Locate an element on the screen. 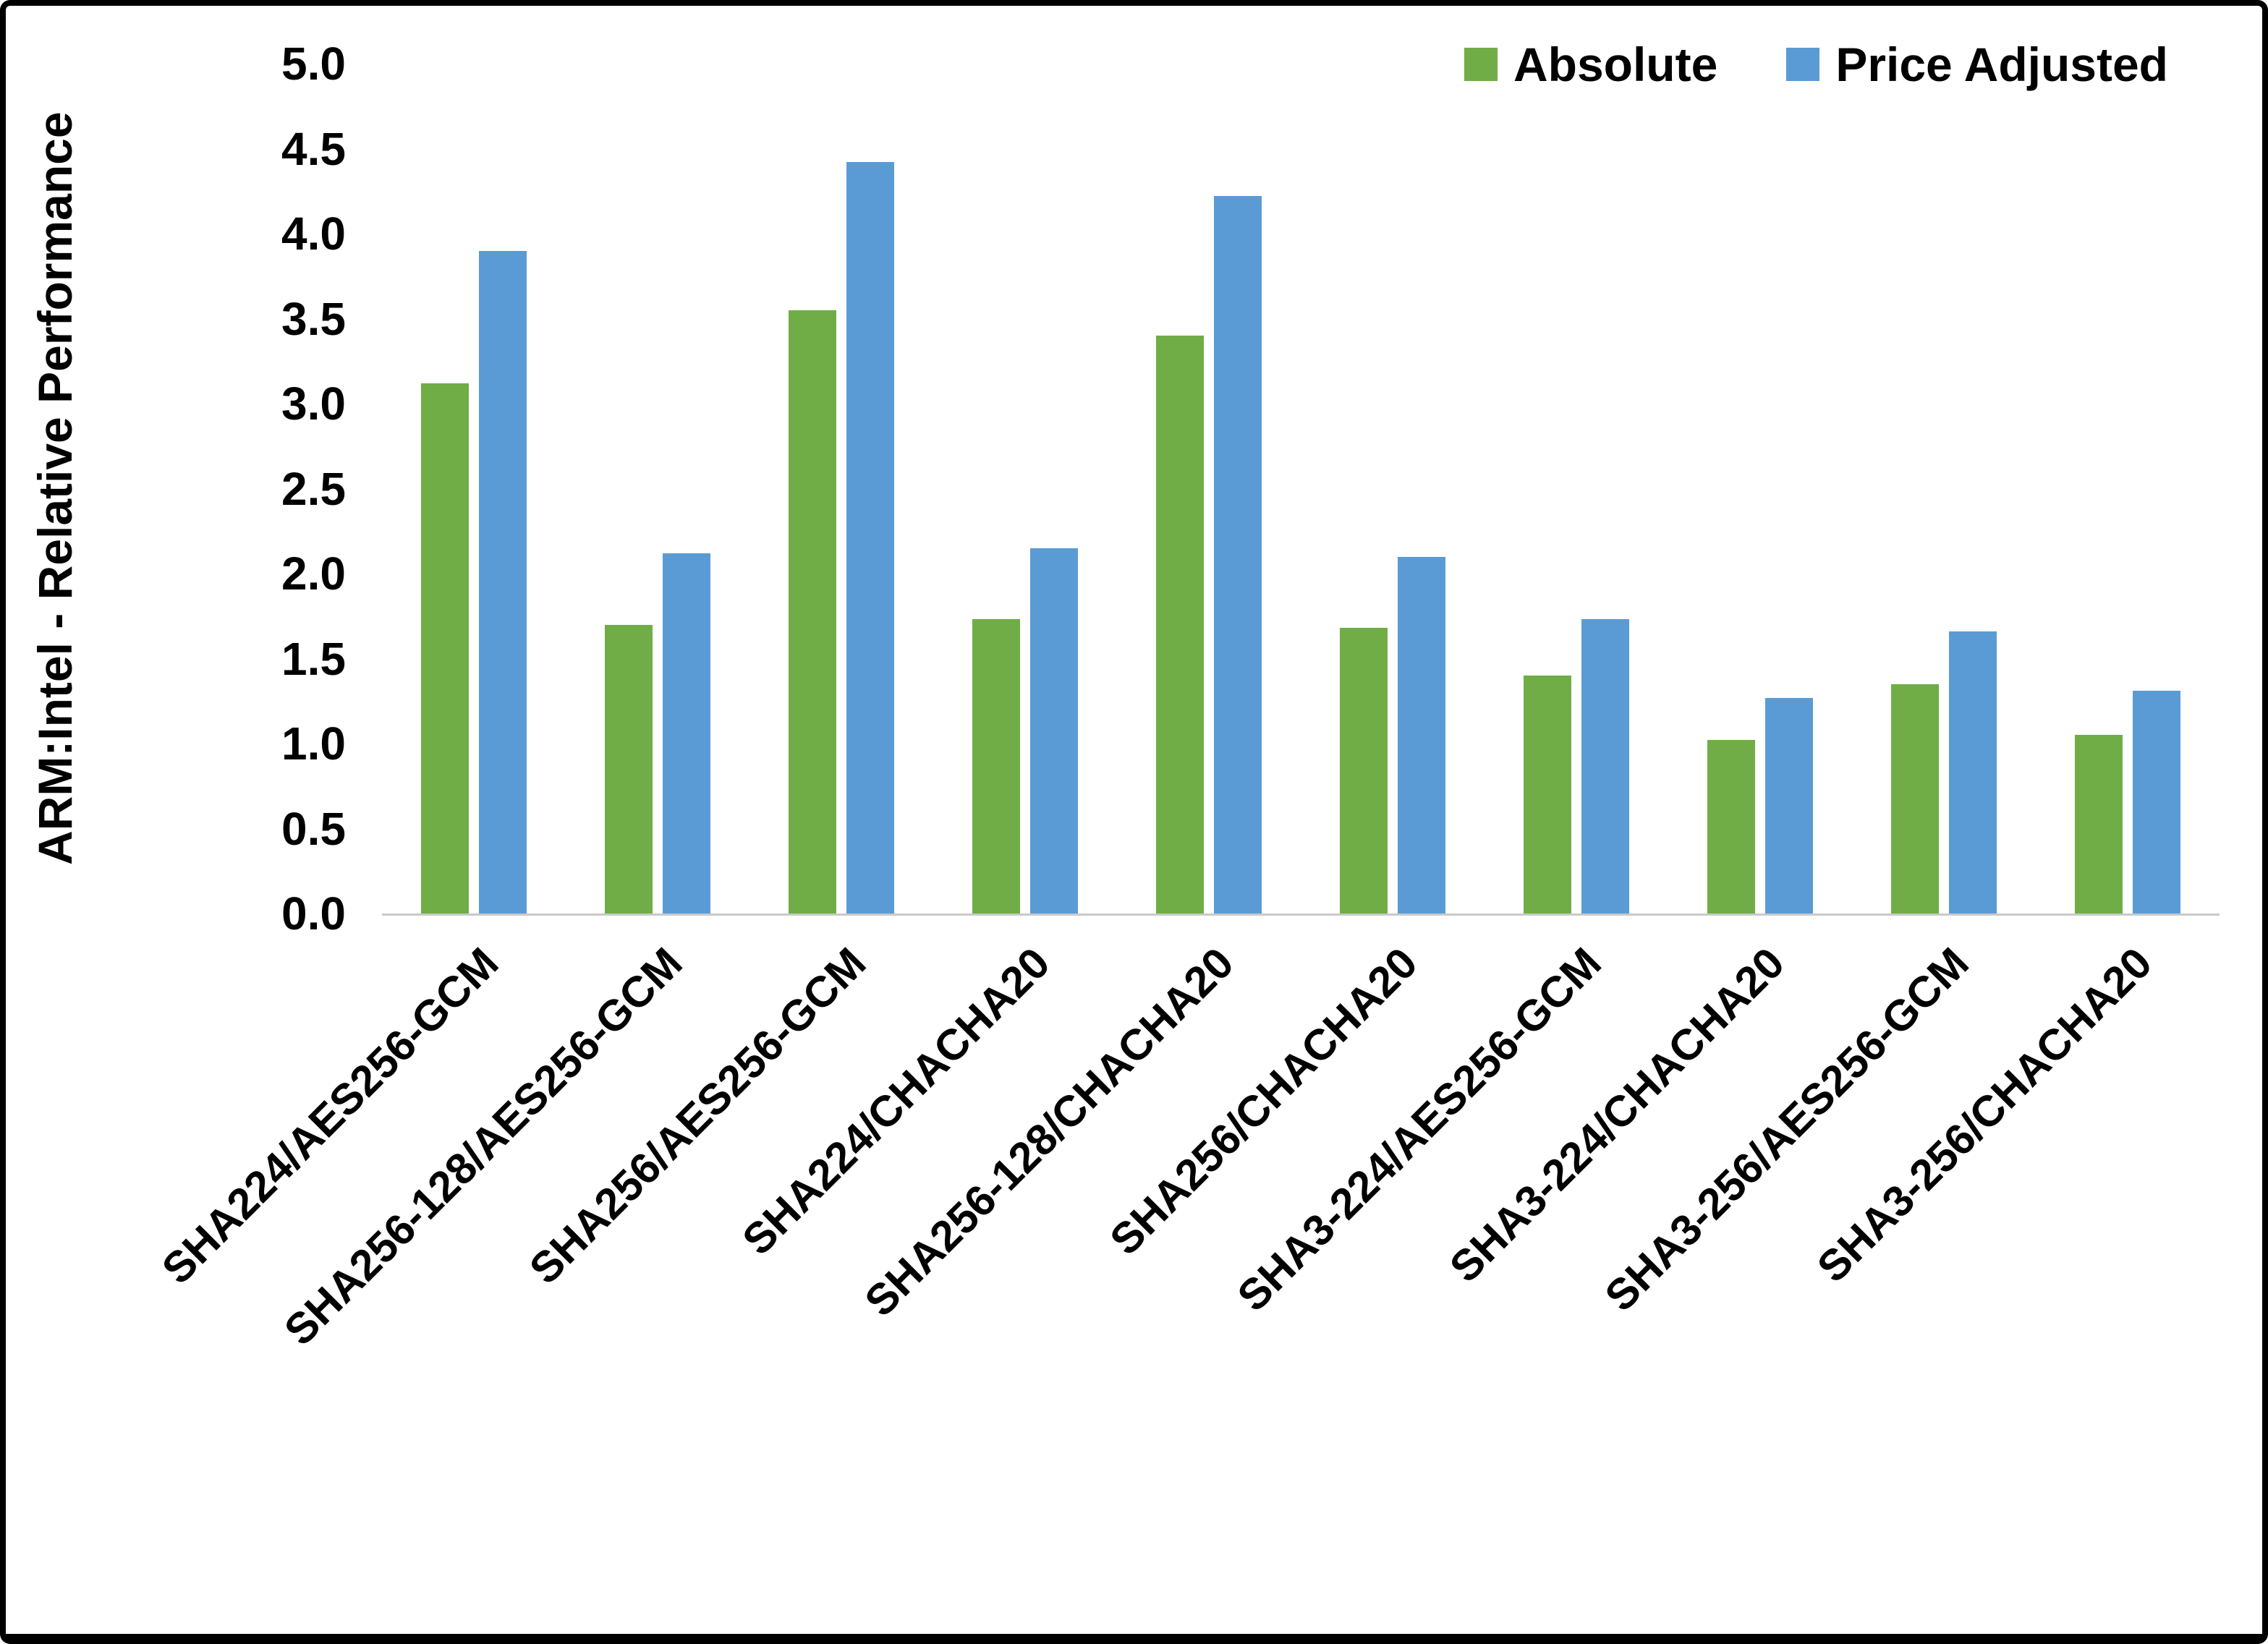 Image resolution: width=2268 pixels, height=1644 pixels. x-axis-category-label: SHA3-224/CHACHA20 is located at coordinates (1617, 1115).